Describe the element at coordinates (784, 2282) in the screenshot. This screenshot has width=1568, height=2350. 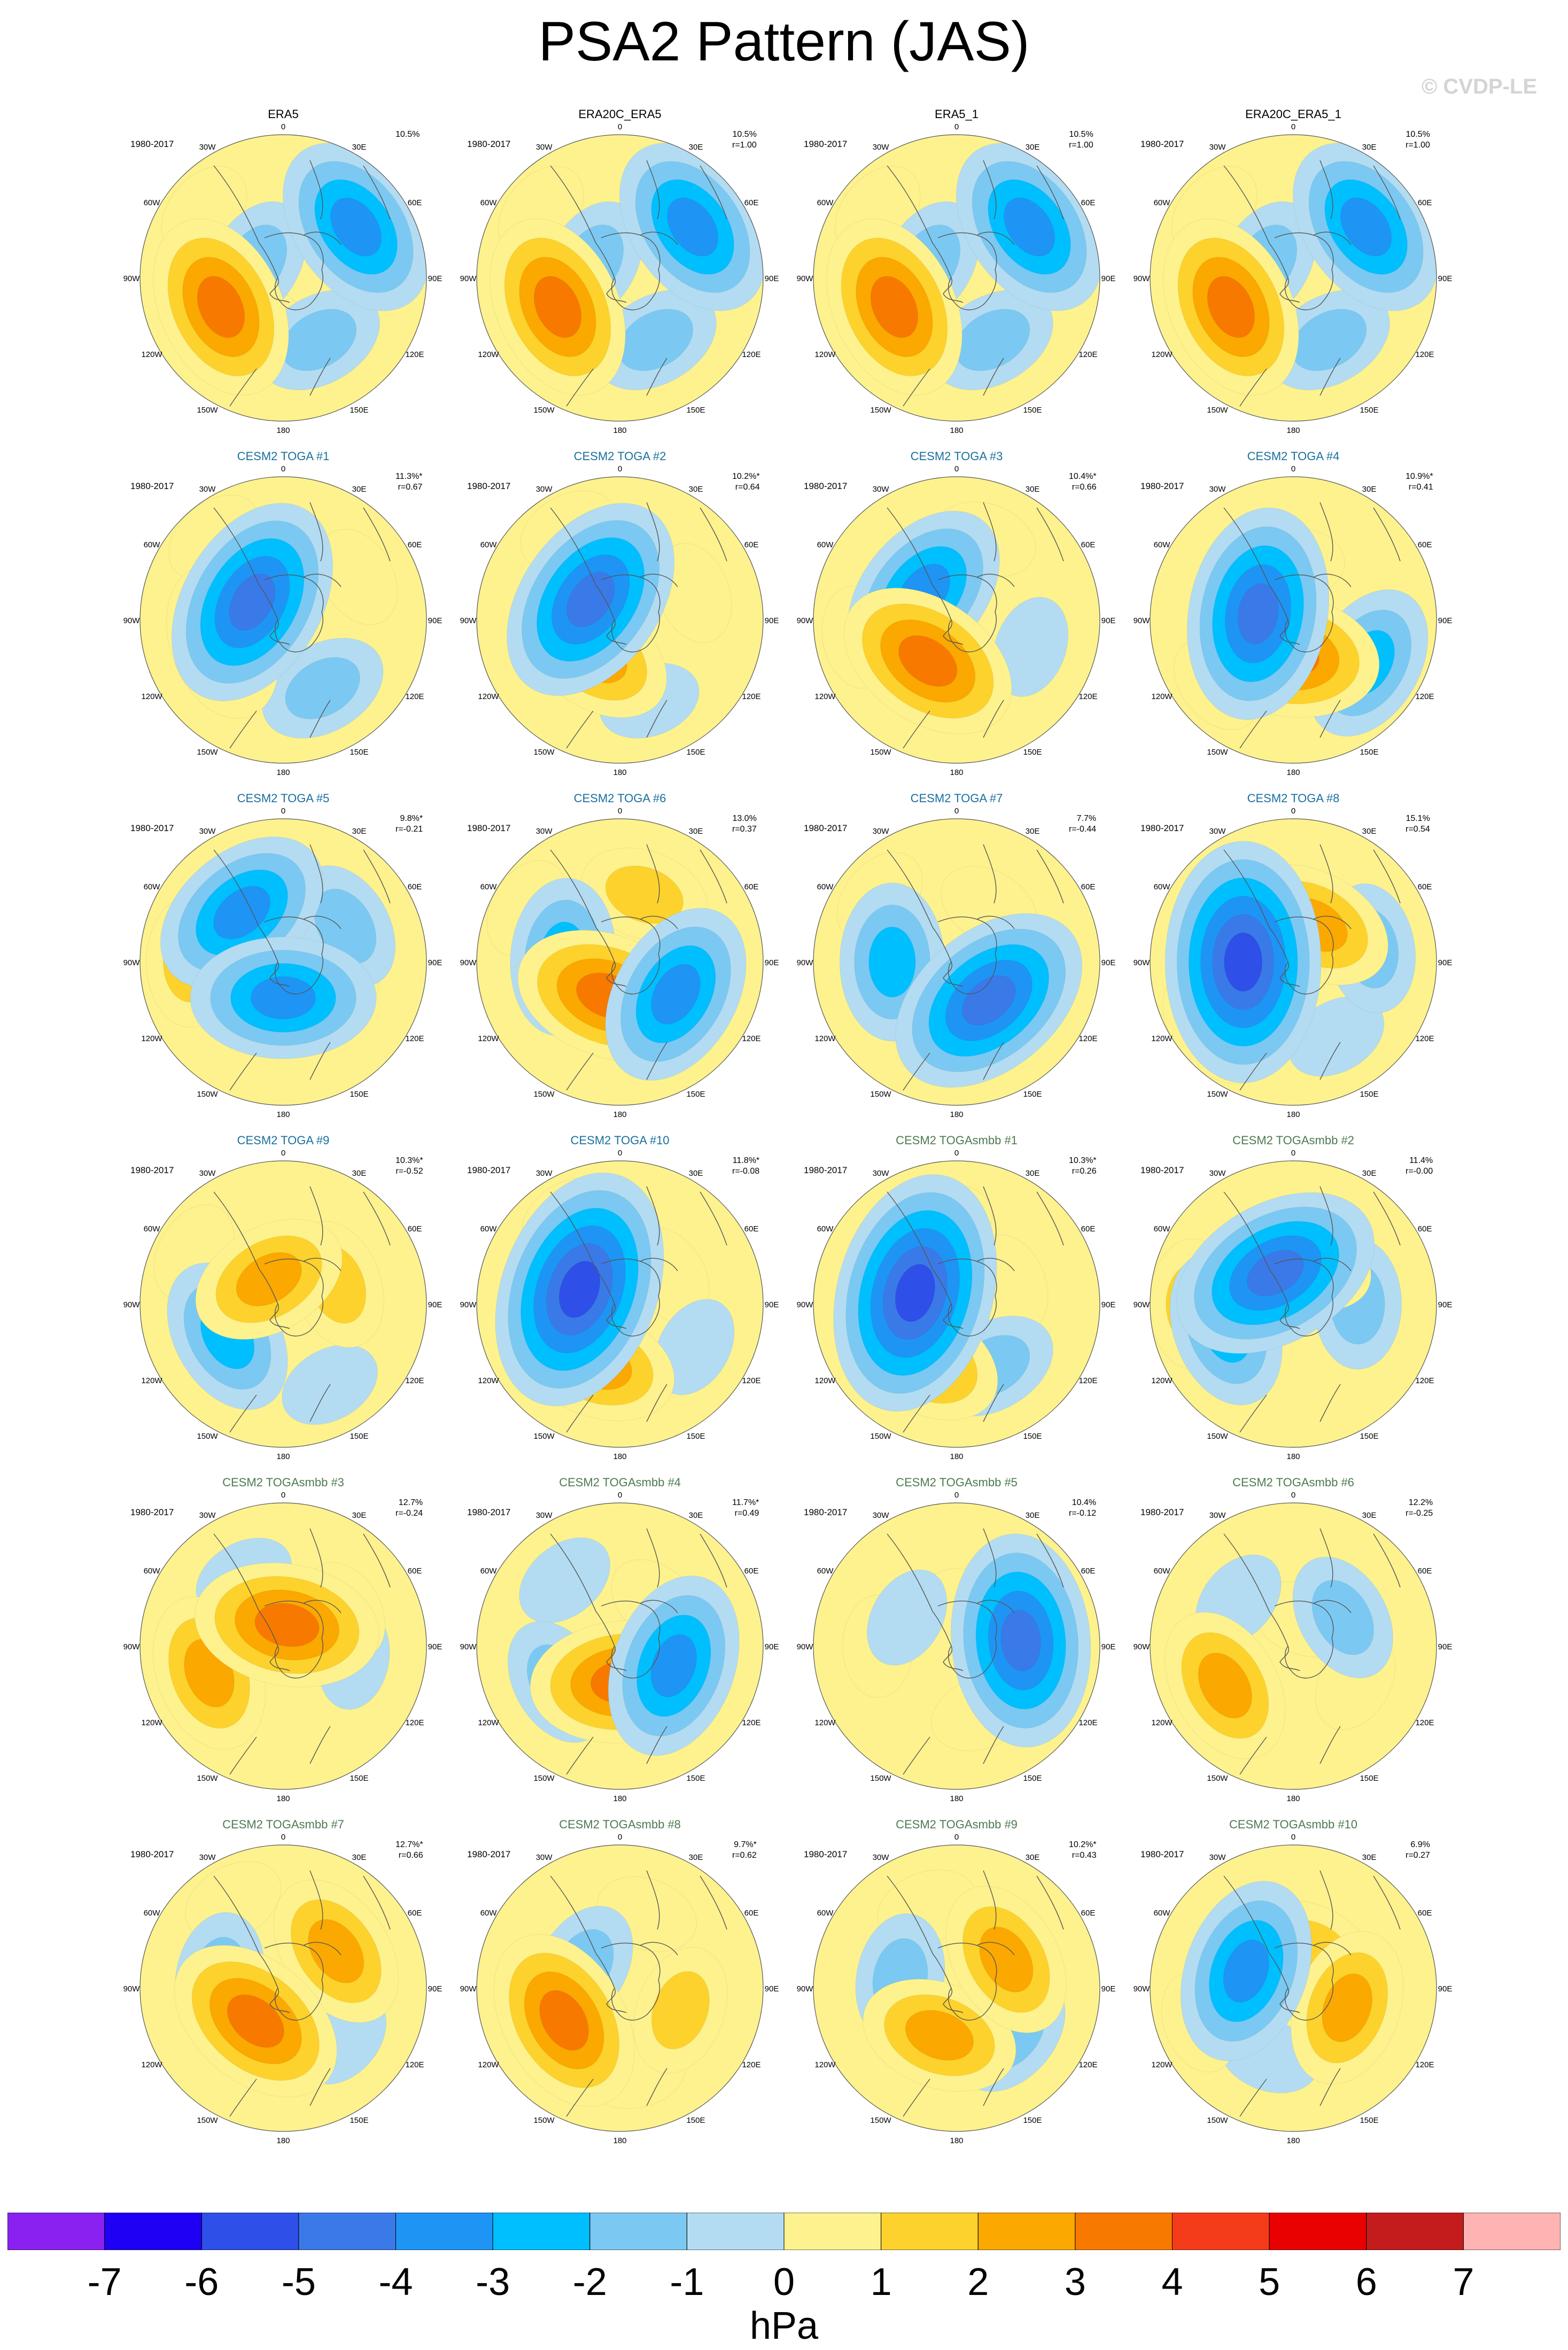
I see `colorbar-tick-label: 0` at that location.